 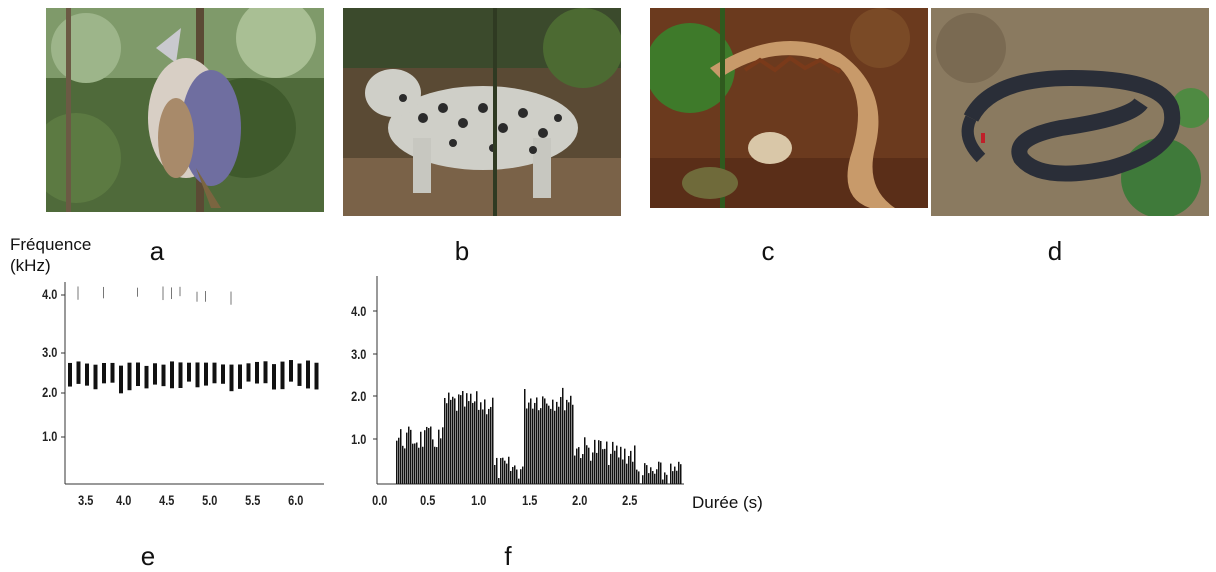 I want to click on e-ytick-1: 1.0, so click(x=49, y=436).